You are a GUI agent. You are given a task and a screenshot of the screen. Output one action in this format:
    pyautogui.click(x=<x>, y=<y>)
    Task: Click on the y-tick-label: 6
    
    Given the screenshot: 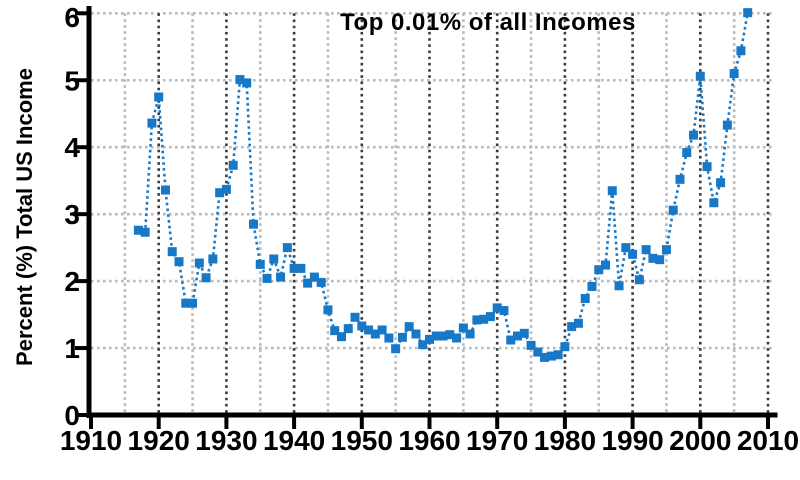 What is the action you would take?
    pyautogui.click(x=72, y=17)
    